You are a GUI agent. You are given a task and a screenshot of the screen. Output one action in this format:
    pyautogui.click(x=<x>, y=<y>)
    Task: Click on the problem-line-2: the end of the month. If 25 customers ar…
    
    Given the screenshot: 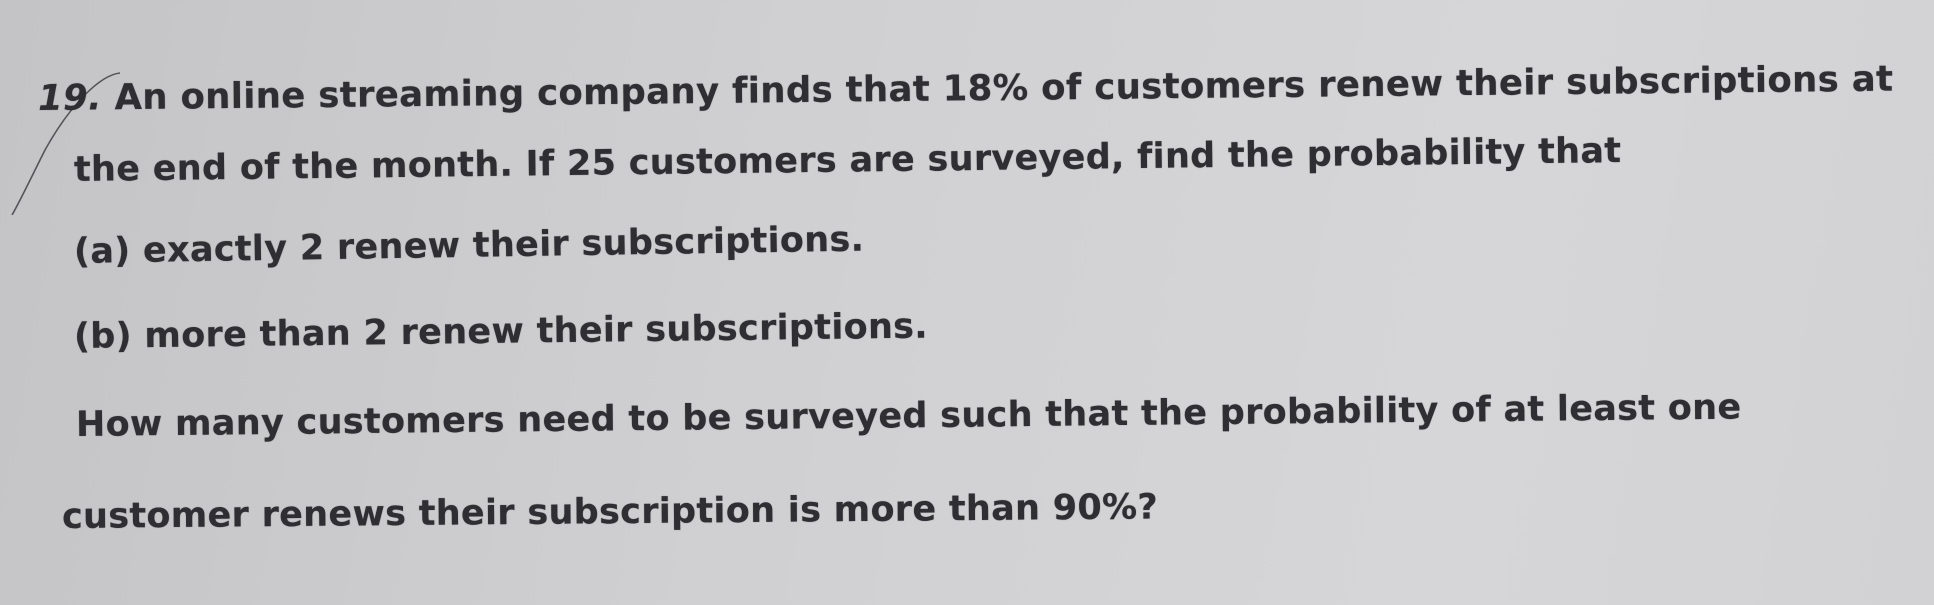 What is the action you would take?
    pyautogui.click(x=847, y=160)
    